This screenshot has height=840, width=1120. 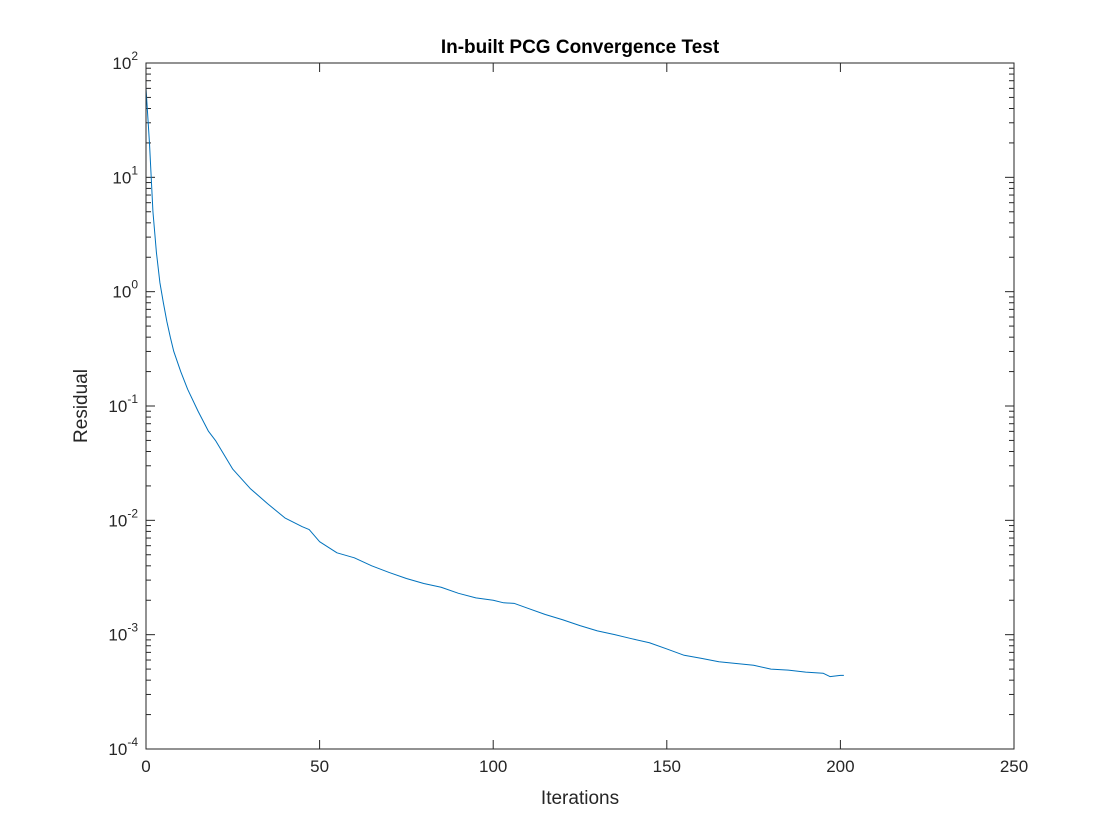 What do you see at coordinates (125, 175) in the screenshot?
I see `y-tick-label: 10¹` at bounding box center [125, 175].